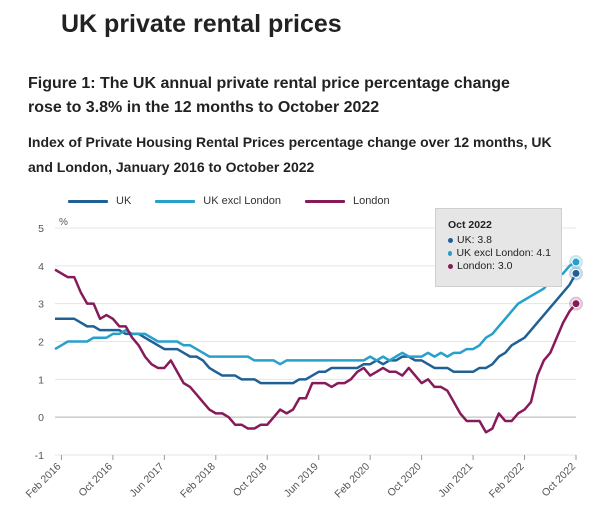 The height and width of the screenshot is (525, 600). I want to click on x-tick-label: Jun 2019, so click(301, 480).